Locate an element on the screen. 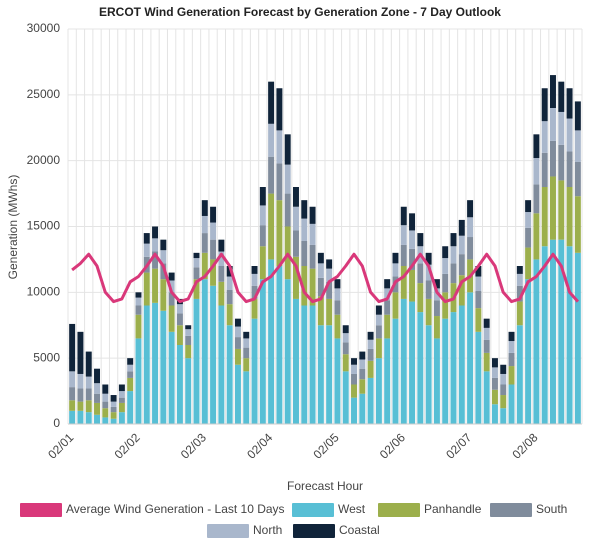 The image size is (590, 545). x-tick-label: 02/02 is located at coordinates (127, 445).